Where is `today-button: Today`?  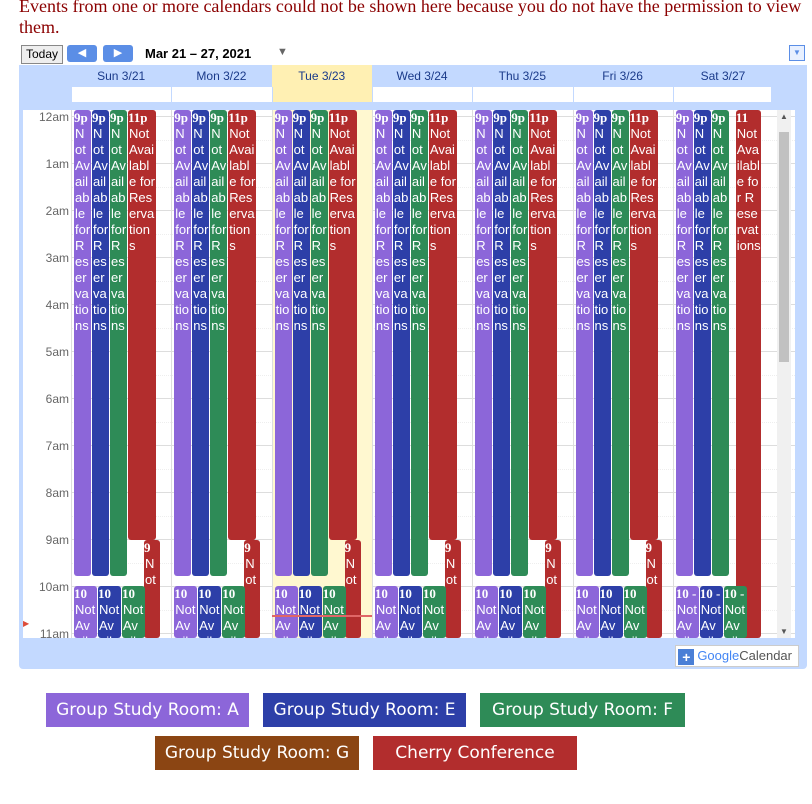
today-button: Today is located at coordinates (42, 54).